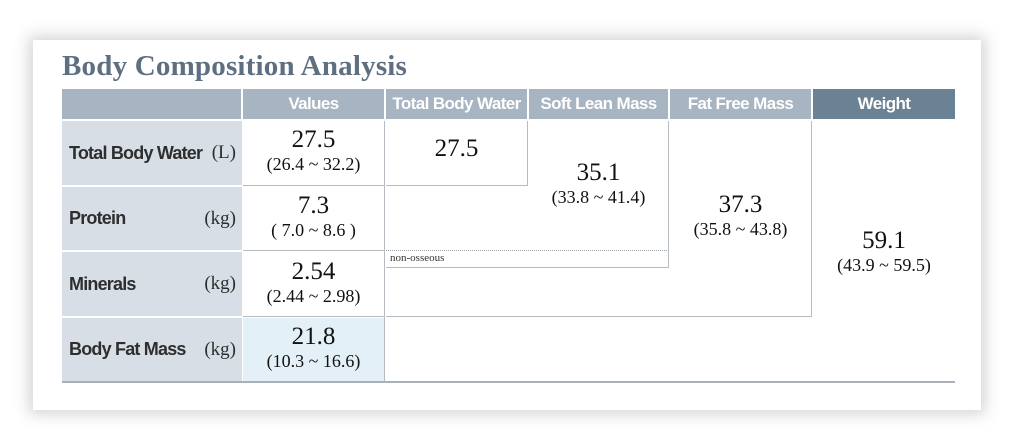  What do you see at coordinates (136, 152) in the screenshot?
I see `row-label-text: Total Body Water` at bounding box center [136, 152].